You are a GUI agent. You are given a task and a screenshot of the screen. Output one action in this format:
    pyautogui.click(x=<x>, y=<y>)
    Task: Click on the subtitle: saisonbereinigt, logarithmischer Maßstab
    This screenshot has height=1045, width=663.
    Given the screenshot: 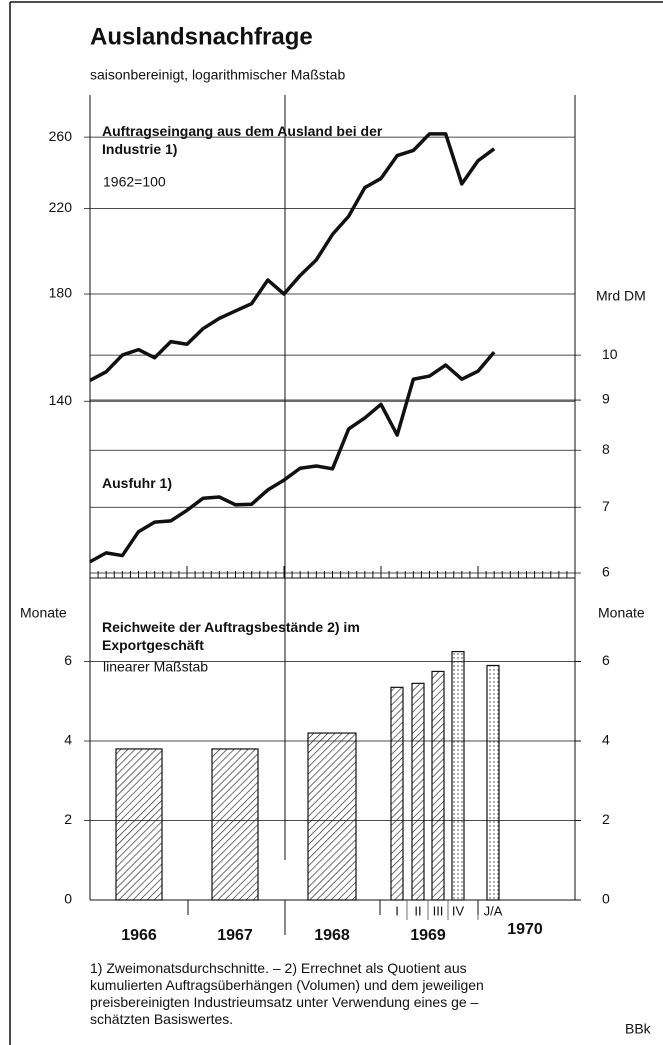 What is the action you would take?
    pyautogui.click(x=217, y=75)
    